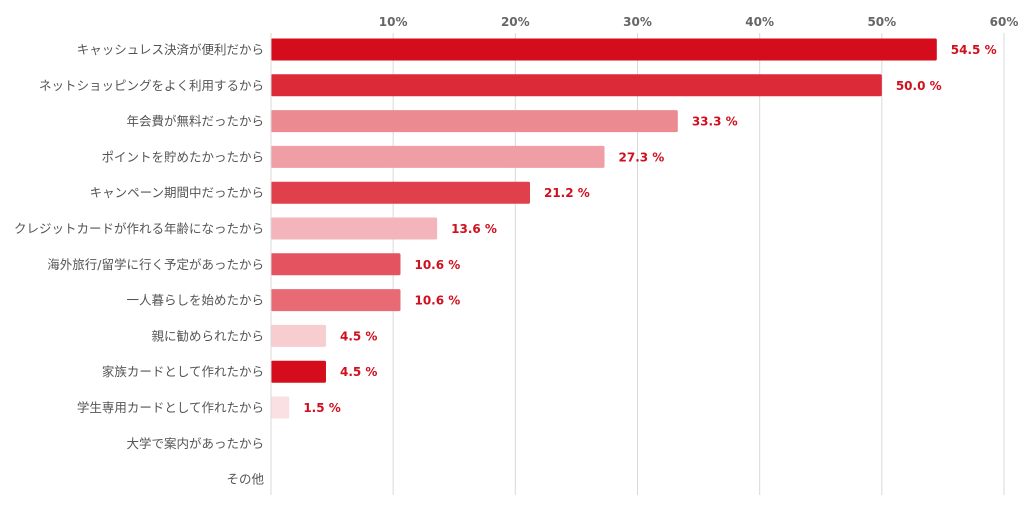  Describe the element at coordinates (1004, 22) in the screenshot. I see `x-tick-label: 60%` at that location.